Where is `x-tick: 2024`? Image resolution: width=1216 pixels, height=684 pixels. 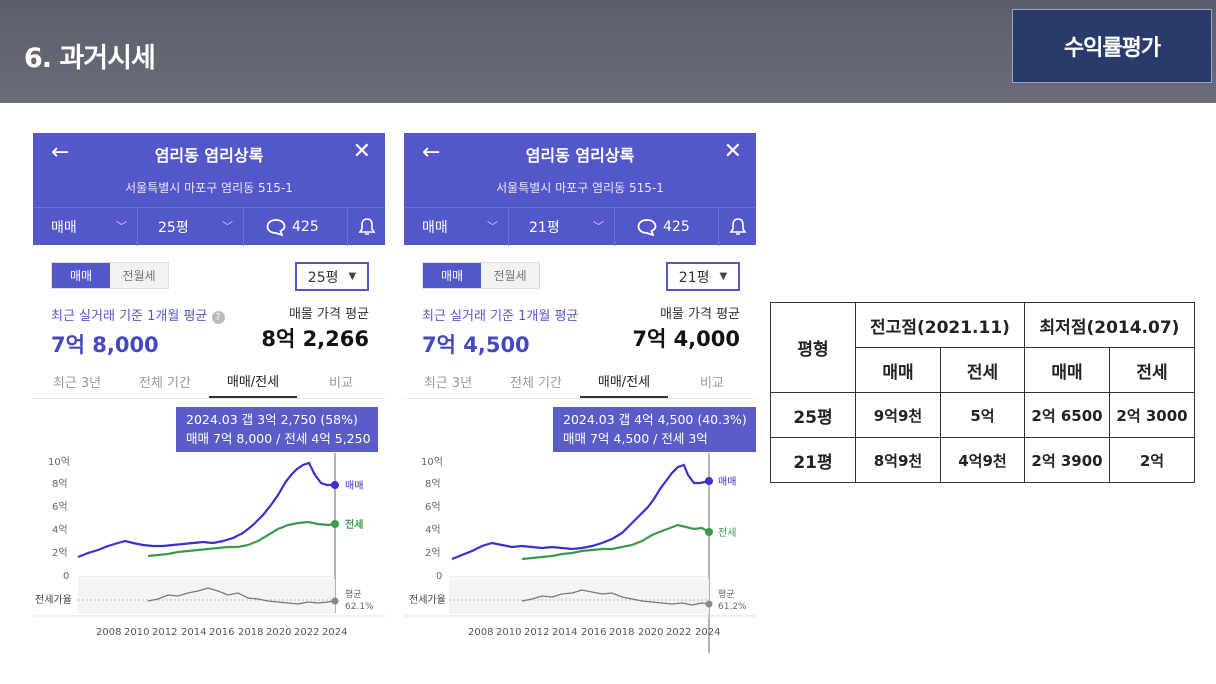 x-tick: 2024 is located at coordinates (334, 632).